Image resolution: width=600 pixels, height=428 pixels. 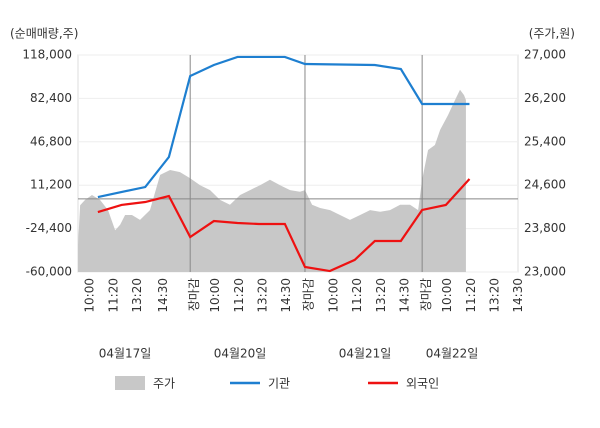 I want to click on day-label: 04월22일, so click(x=452, y=354).